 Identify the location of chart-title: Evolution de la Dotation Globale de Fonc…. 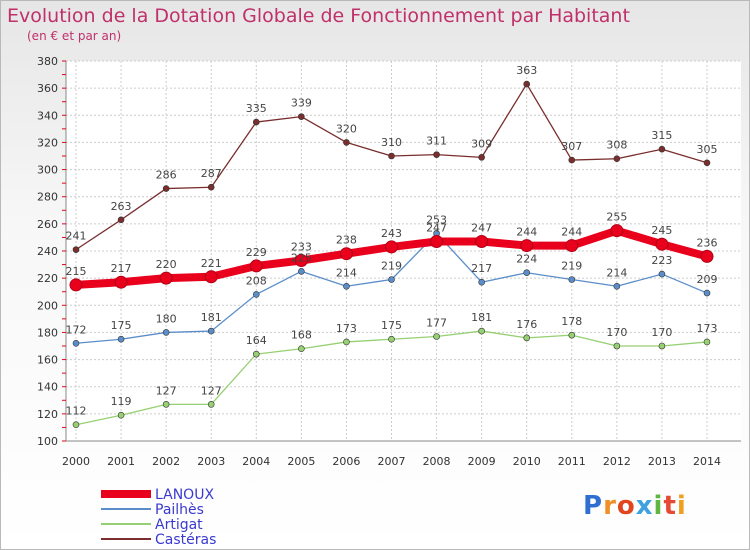
(318, 16).